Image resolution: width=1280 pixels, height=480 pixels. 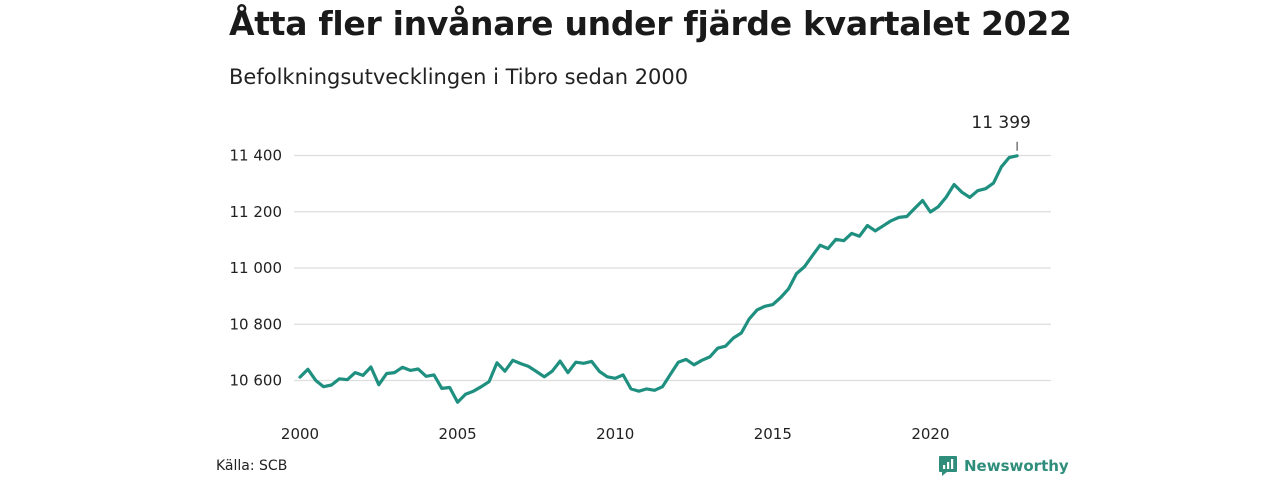 What do you see at coordinates (1016, 466) in the screenshot?
I see `brand-name: Newsworthy` at bounding box center [1016, 466].